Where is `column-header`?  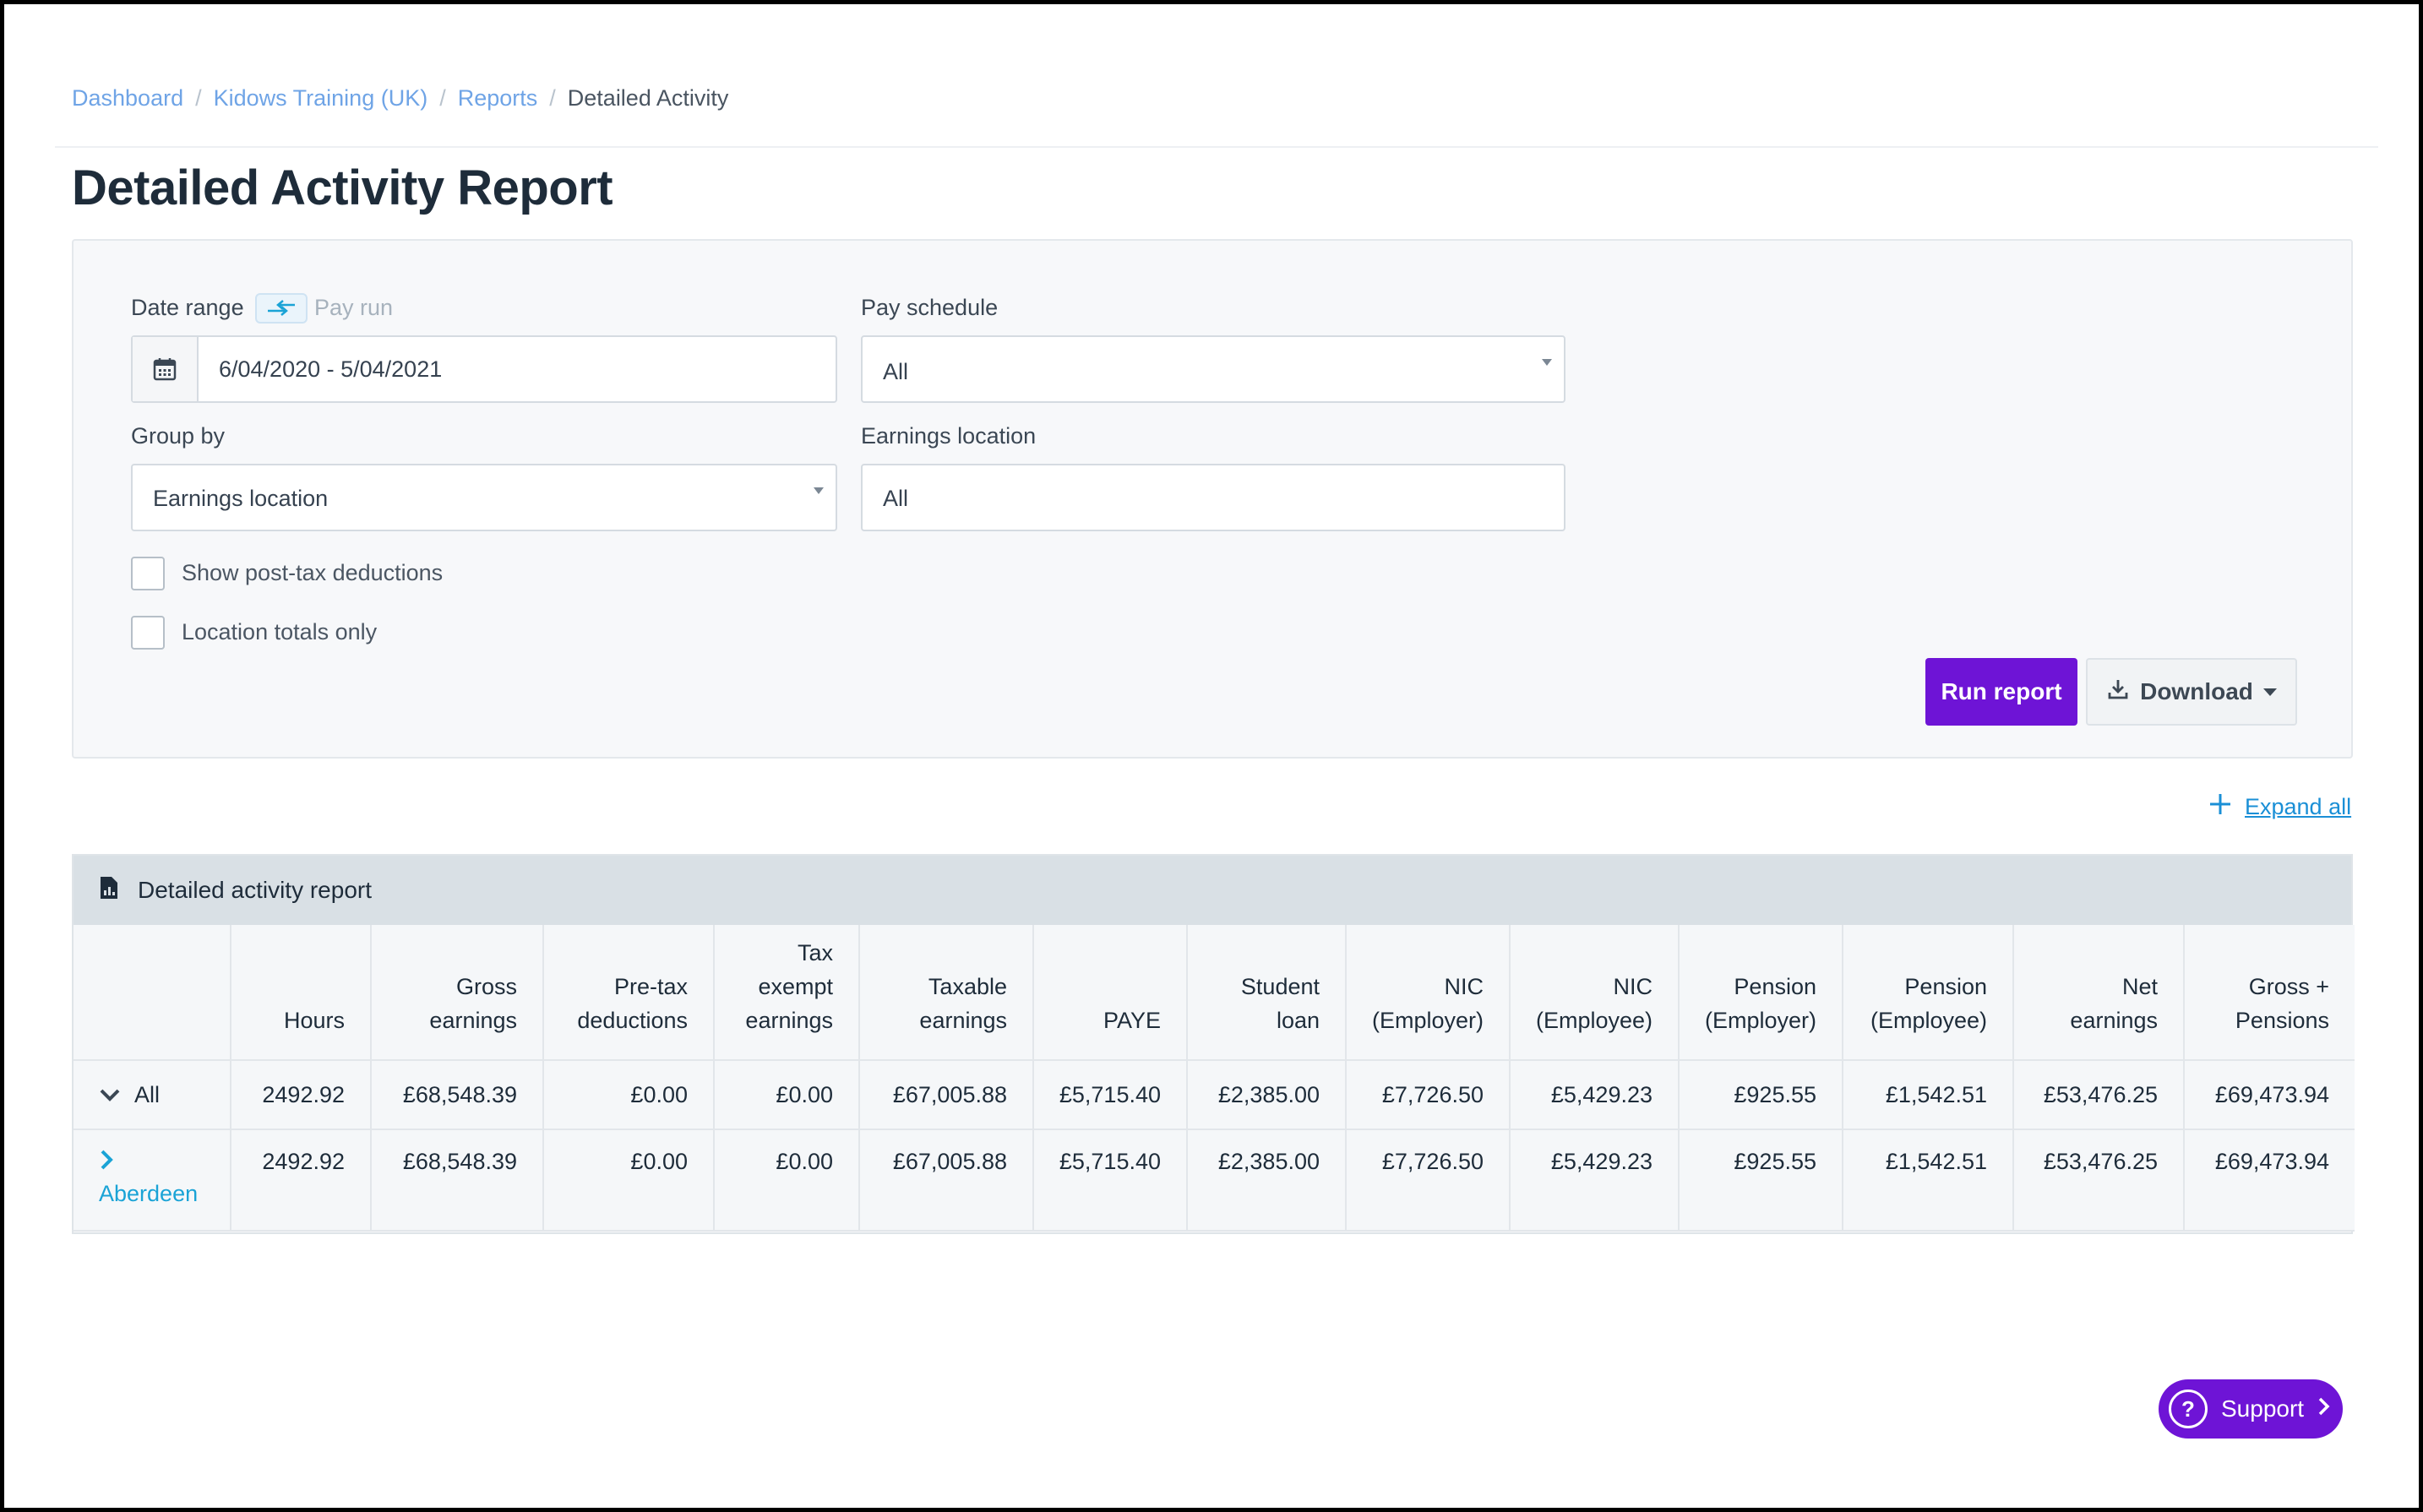 column-header is located at coordinates (152, 993).